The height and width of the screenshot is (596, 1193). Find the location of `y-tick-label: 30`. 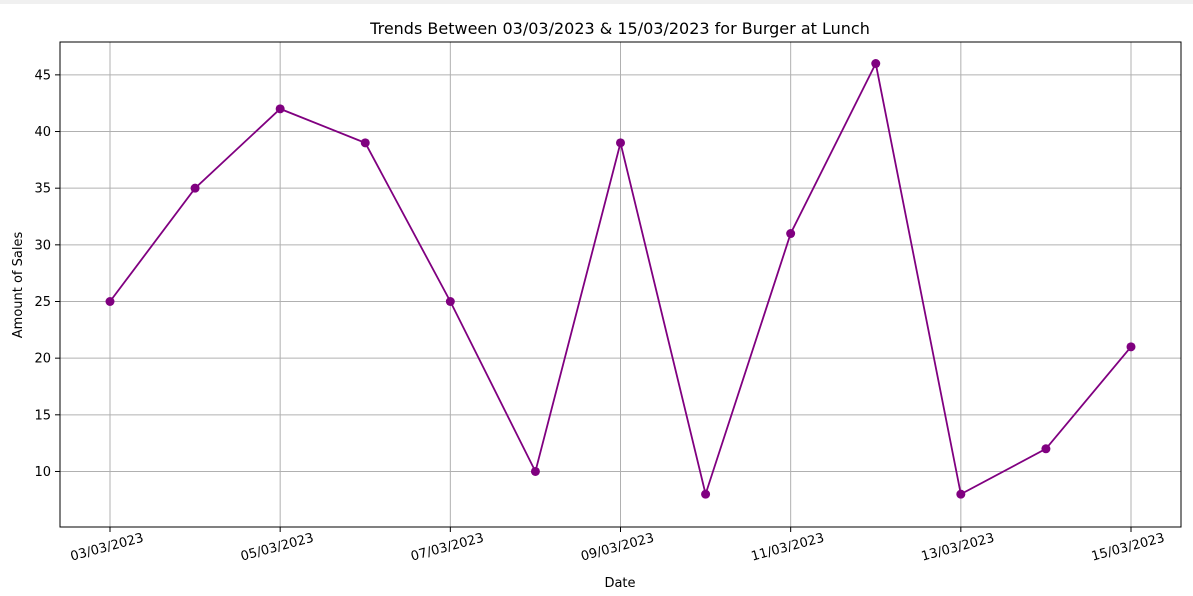

y-tick-label: 30 is located at coordinates (42, 245).